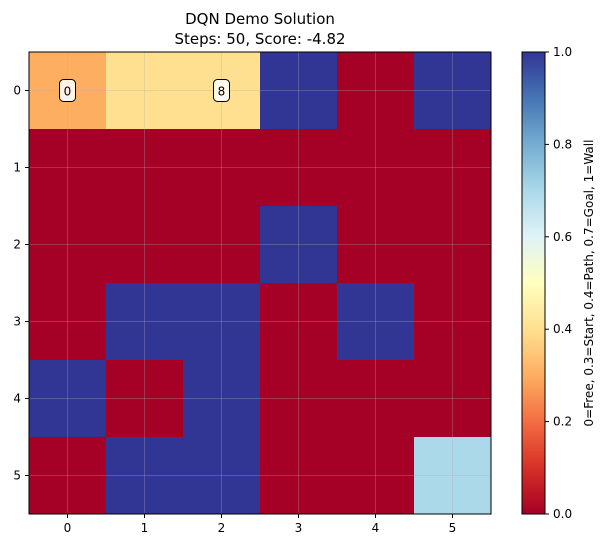  I want to click on cell-r4-c1, so click(145, 399).